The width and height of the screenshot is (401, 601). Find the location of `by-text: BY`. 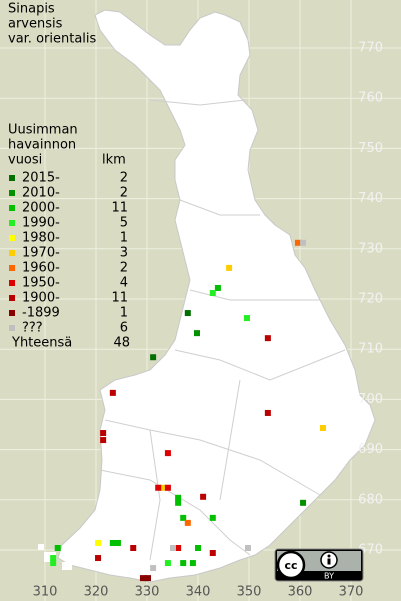

by-text: BY is located at coordinates (329, 576).